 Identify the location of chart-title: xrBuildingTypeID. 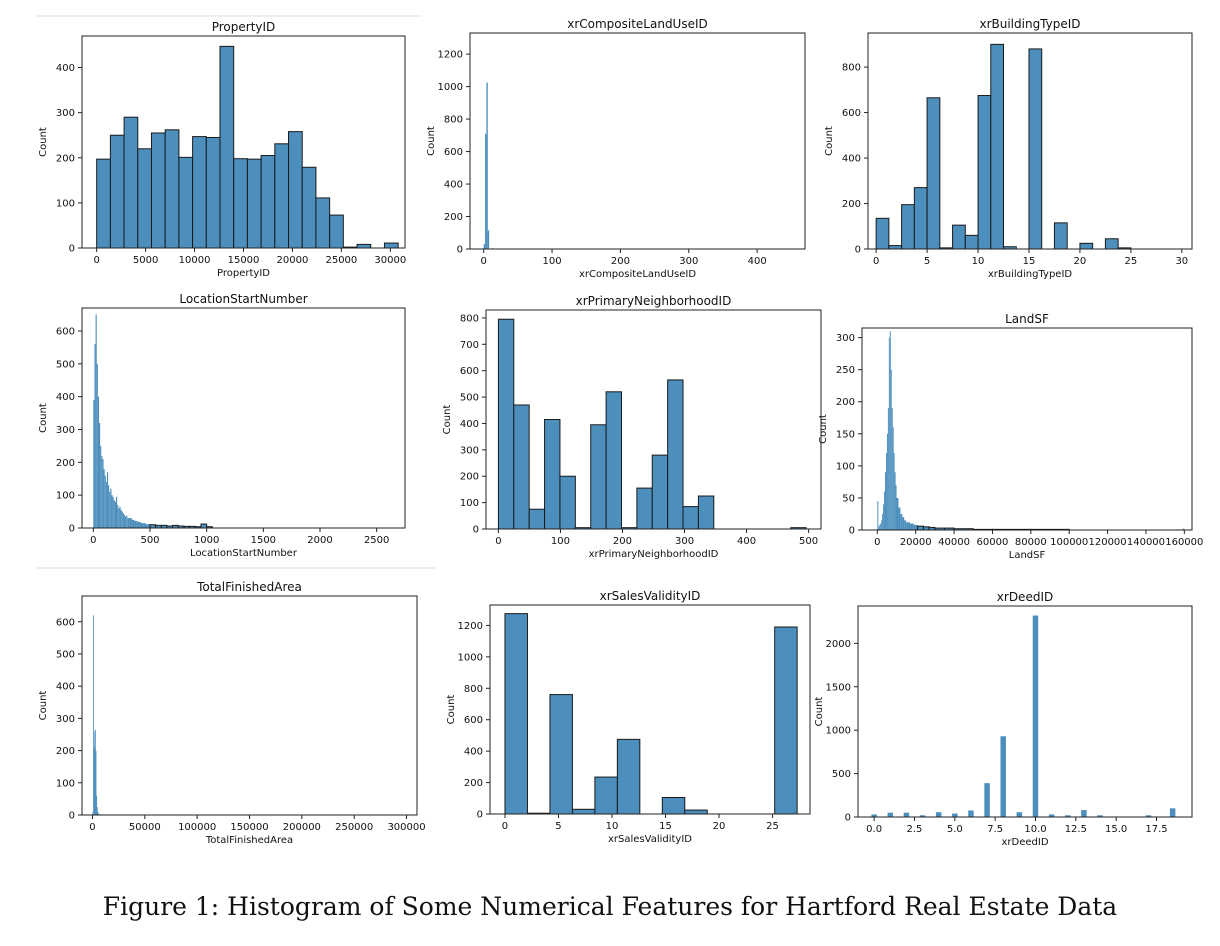
(1029, 24).